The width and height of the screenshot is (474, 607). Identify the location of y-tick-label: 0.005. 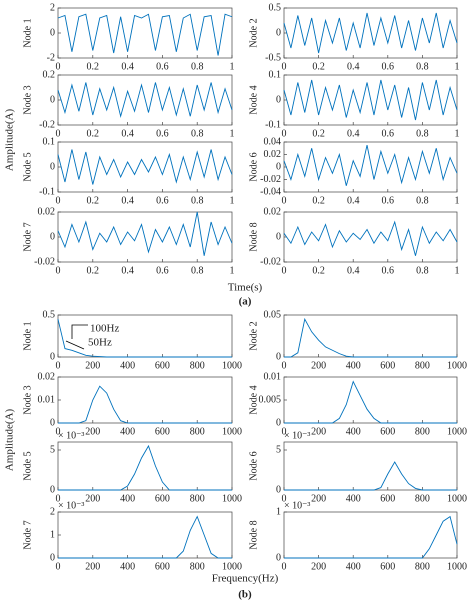
(270, 399).